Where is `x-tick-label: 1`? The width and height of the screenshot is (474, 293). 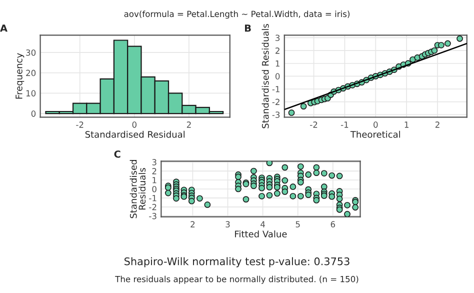
x-tick-label: 1 is located at coordinates (406, 125).